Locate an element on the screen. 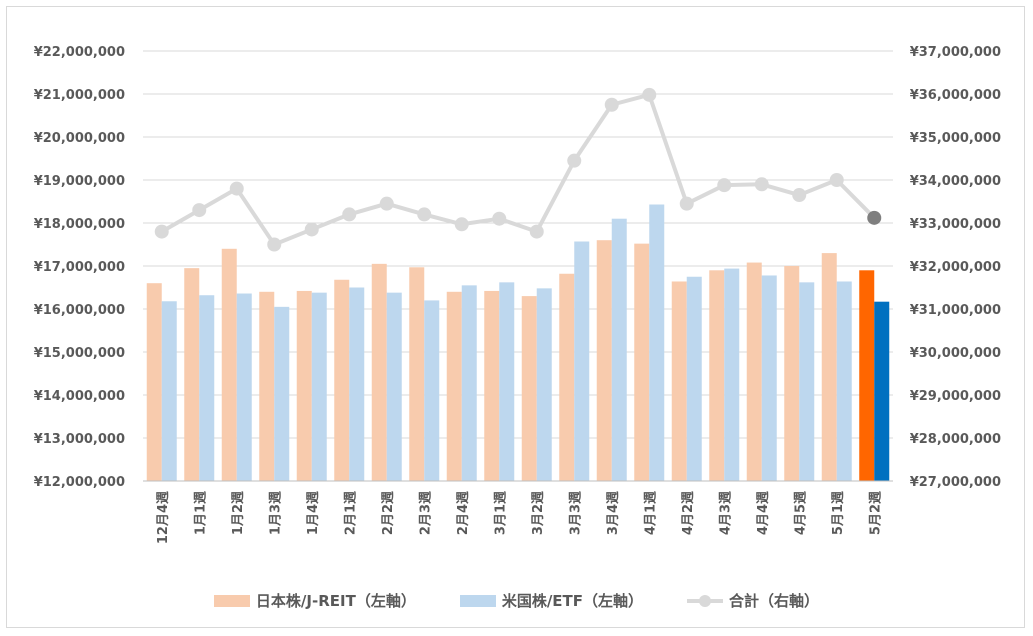 The image size is (1033, 636). x-tick-label: 4月5週 is located at coordinates (800, 513).